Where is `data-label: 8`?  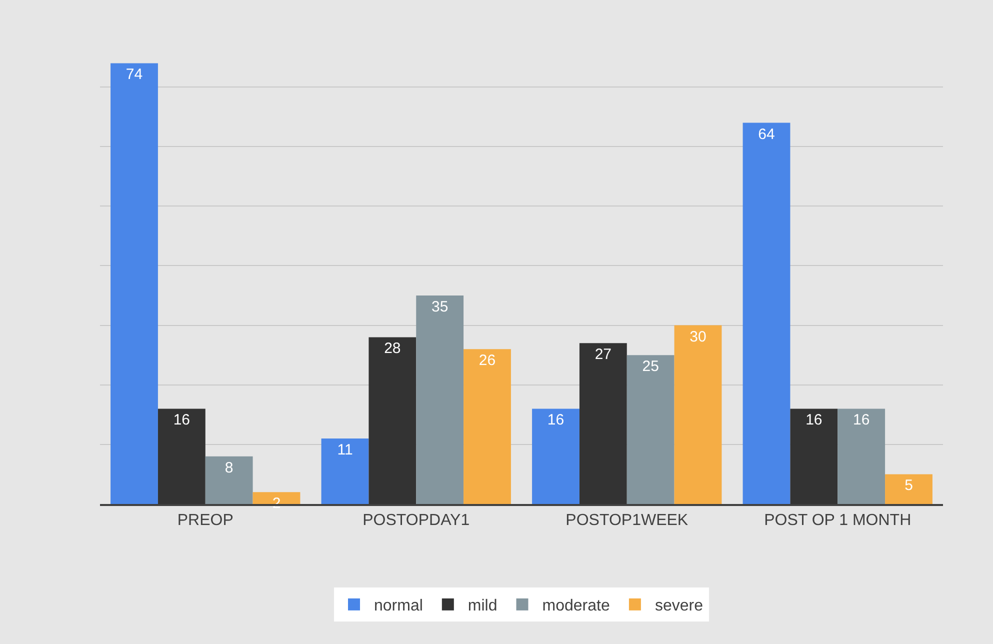
data-label: 8 is located at coordinates (229, 467).